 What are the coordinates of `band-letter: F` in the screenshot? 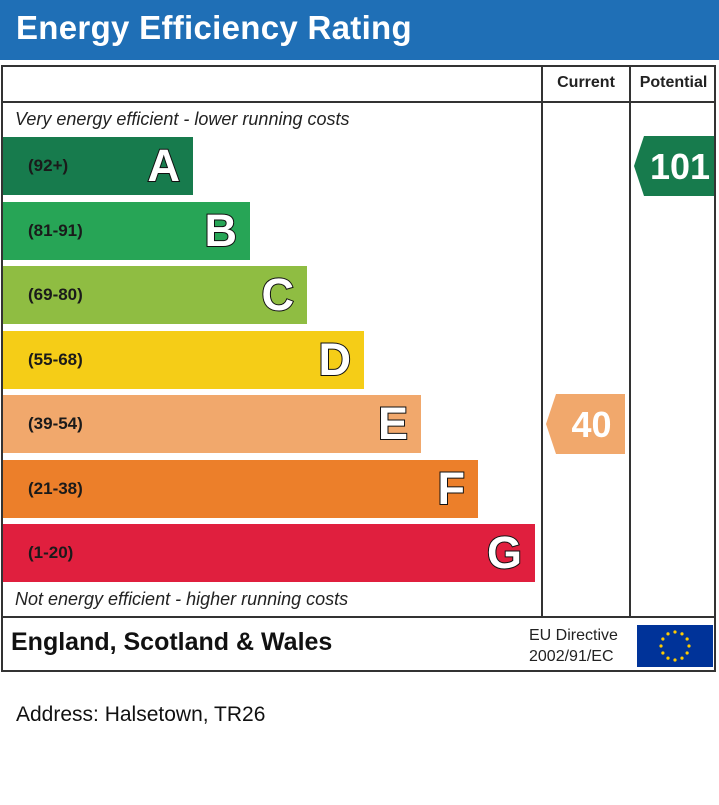 It's located at (451, 488).